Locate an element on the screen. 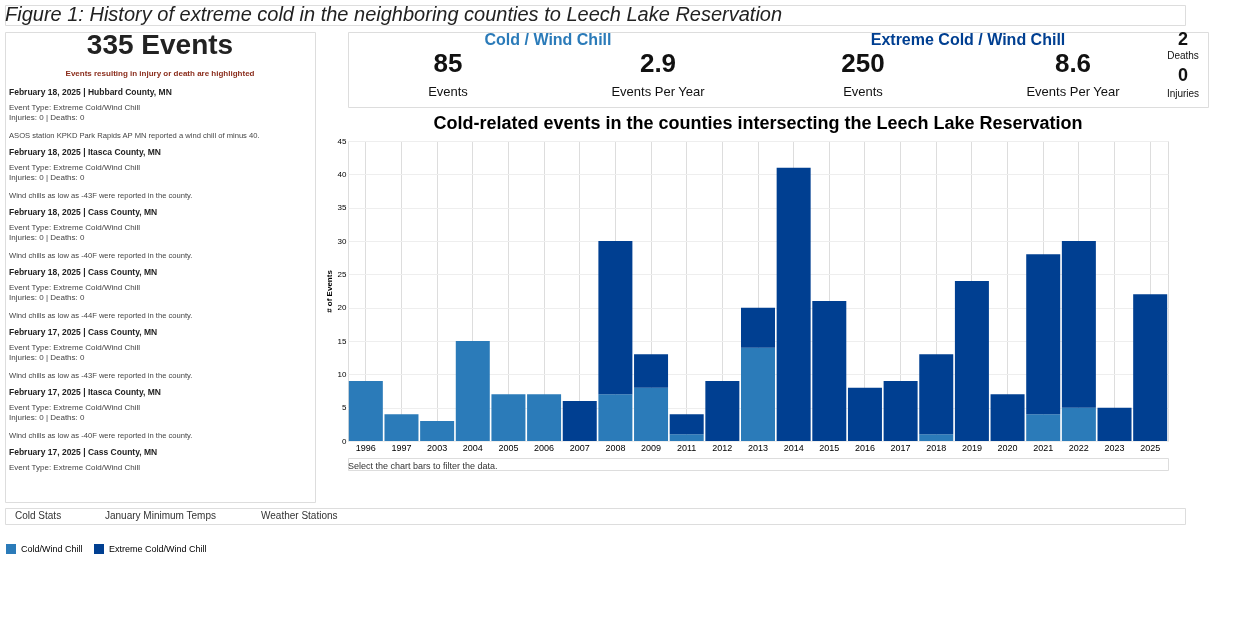  text: February 18, 2025 | Hubbard County, MN is located at coordinates (90, 92).